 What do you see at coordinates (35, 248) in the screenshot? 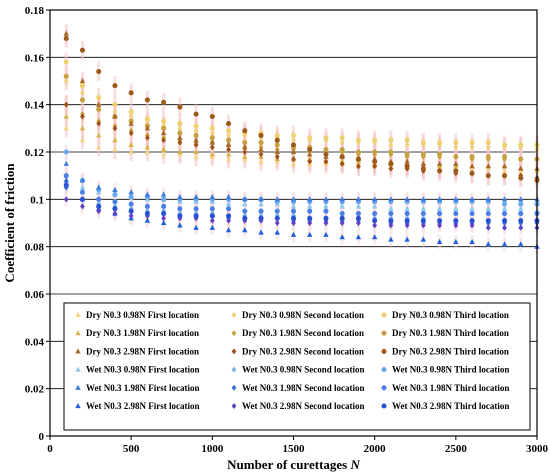
I see `y-tick-label: 0.08` at bounding box center [35, 248].